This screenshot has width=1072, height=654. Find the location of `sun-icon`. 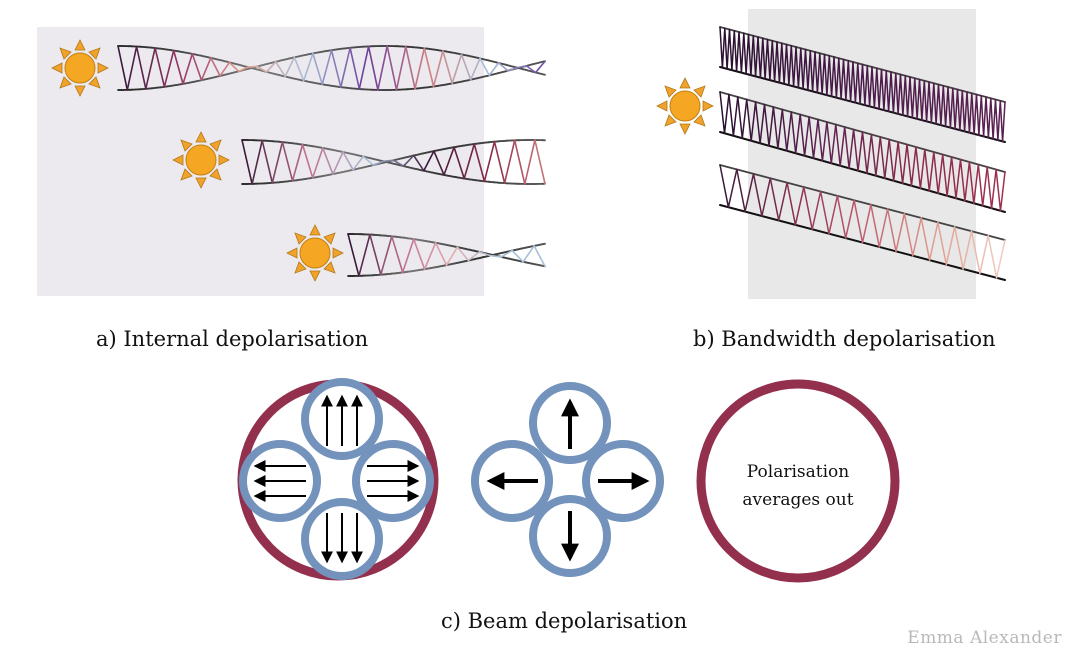

sun-icon is located at coordinates (201, 160).